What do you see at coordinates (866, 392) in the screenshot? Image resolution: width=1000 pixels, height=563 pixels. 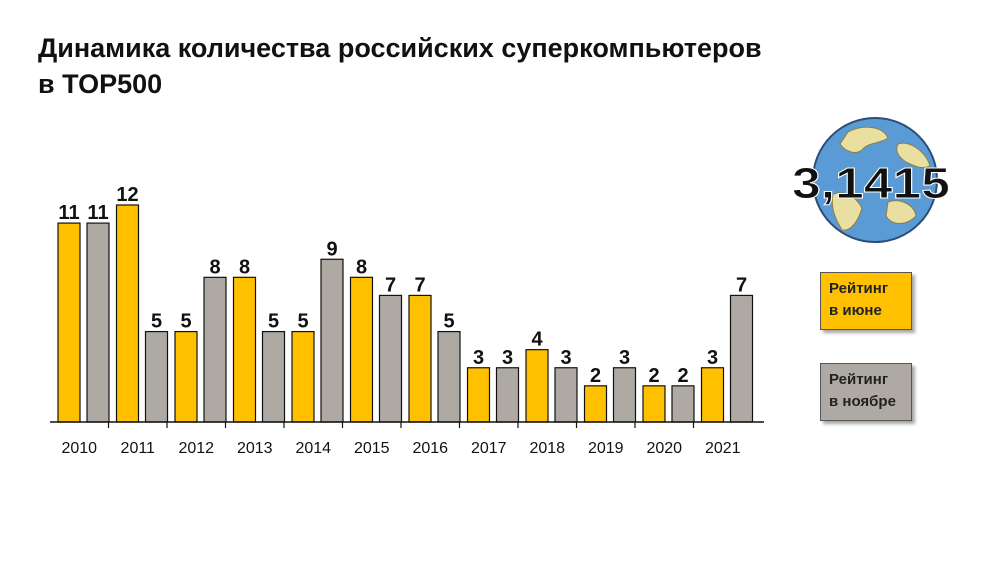 I see `legend-item-november: Рейтинг в ноябре` at bounding box center [866, 392].